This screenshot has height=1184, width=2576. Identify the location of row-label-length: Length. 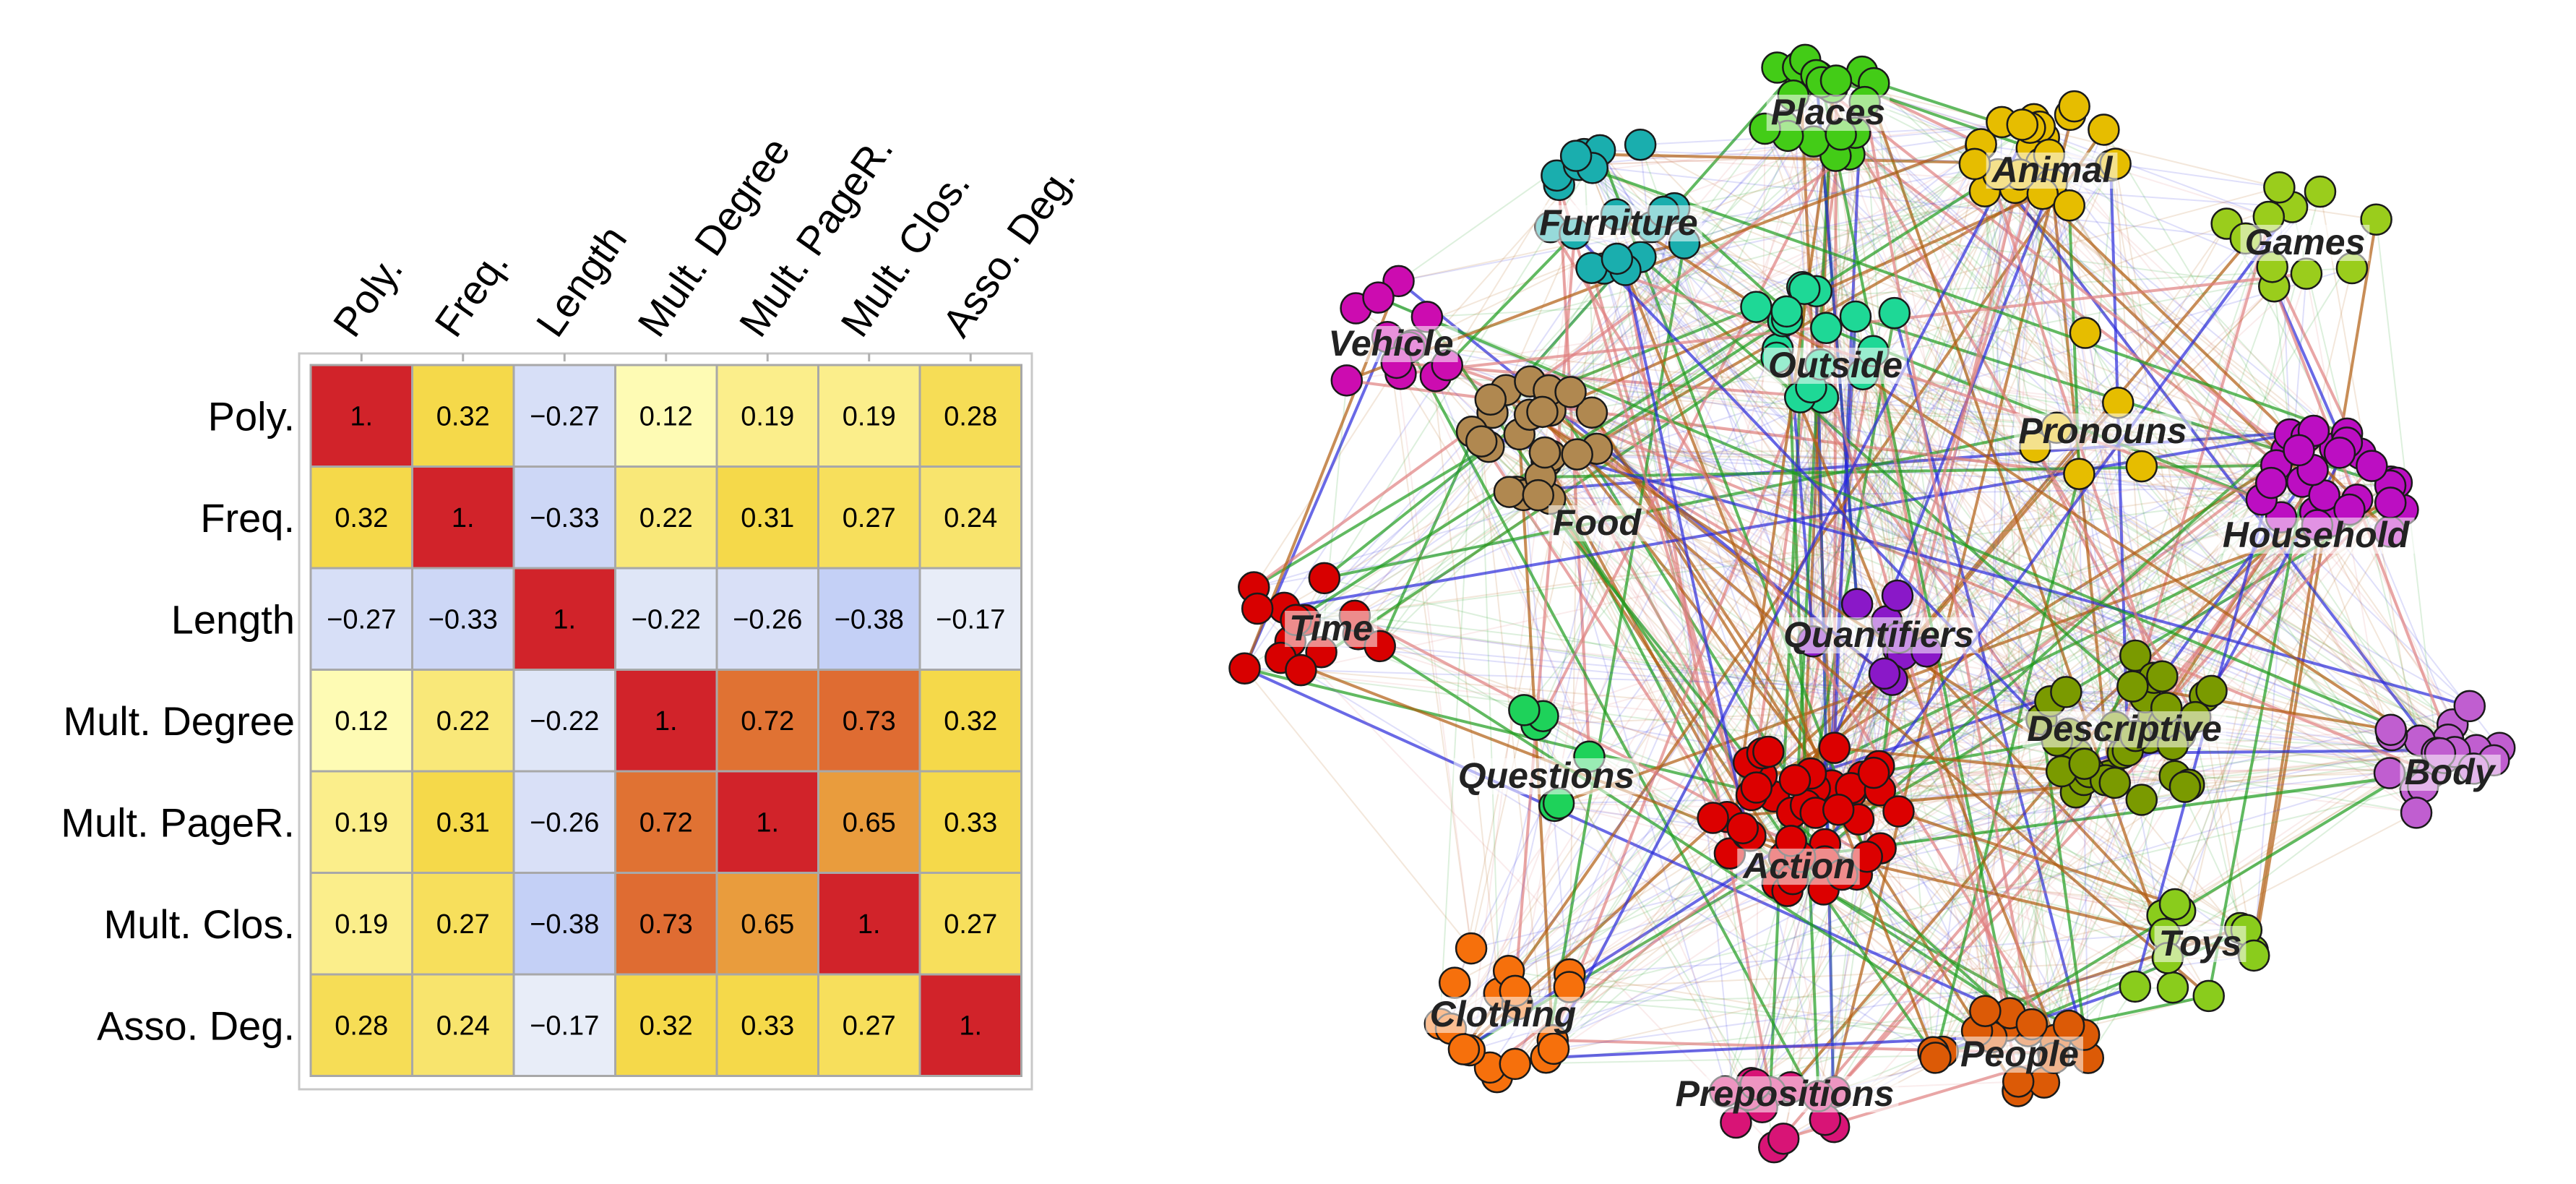
(233, 619).